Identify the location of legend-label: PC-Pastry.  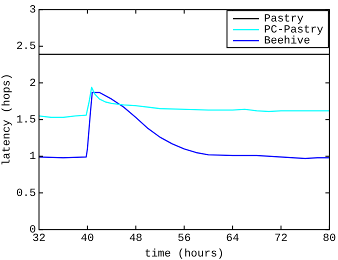
(294, 30).